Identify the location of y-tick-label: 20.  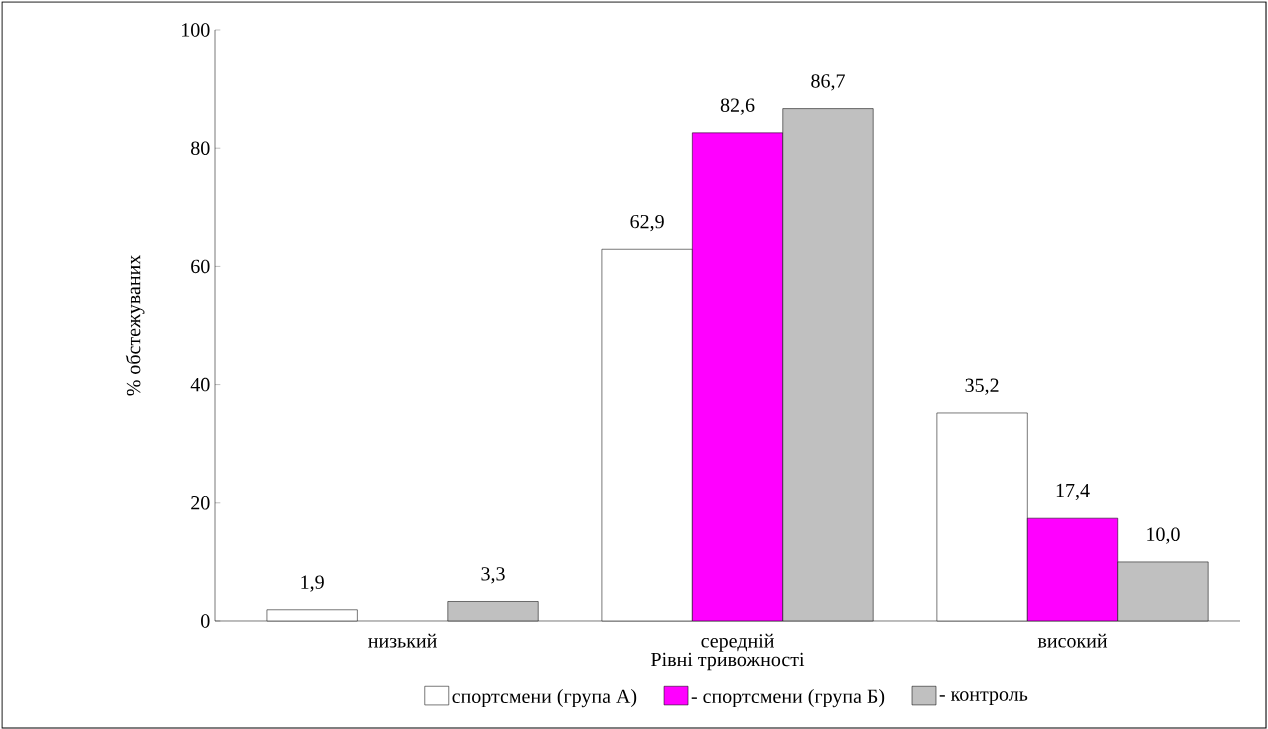
(200, 503).